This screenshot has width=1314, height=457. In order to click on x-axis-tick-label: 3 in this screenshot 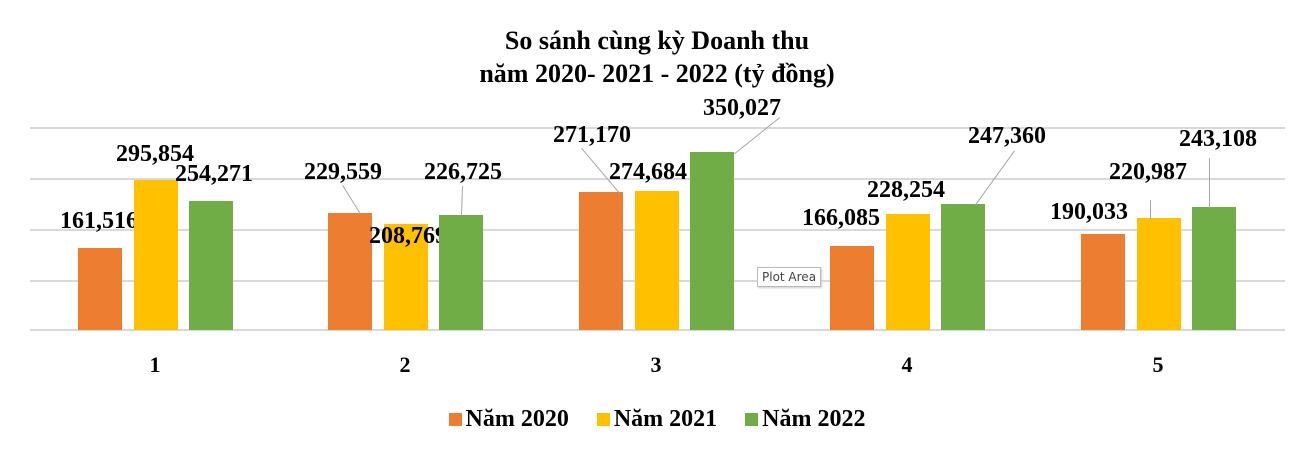, I will do `click(656, 364)`.